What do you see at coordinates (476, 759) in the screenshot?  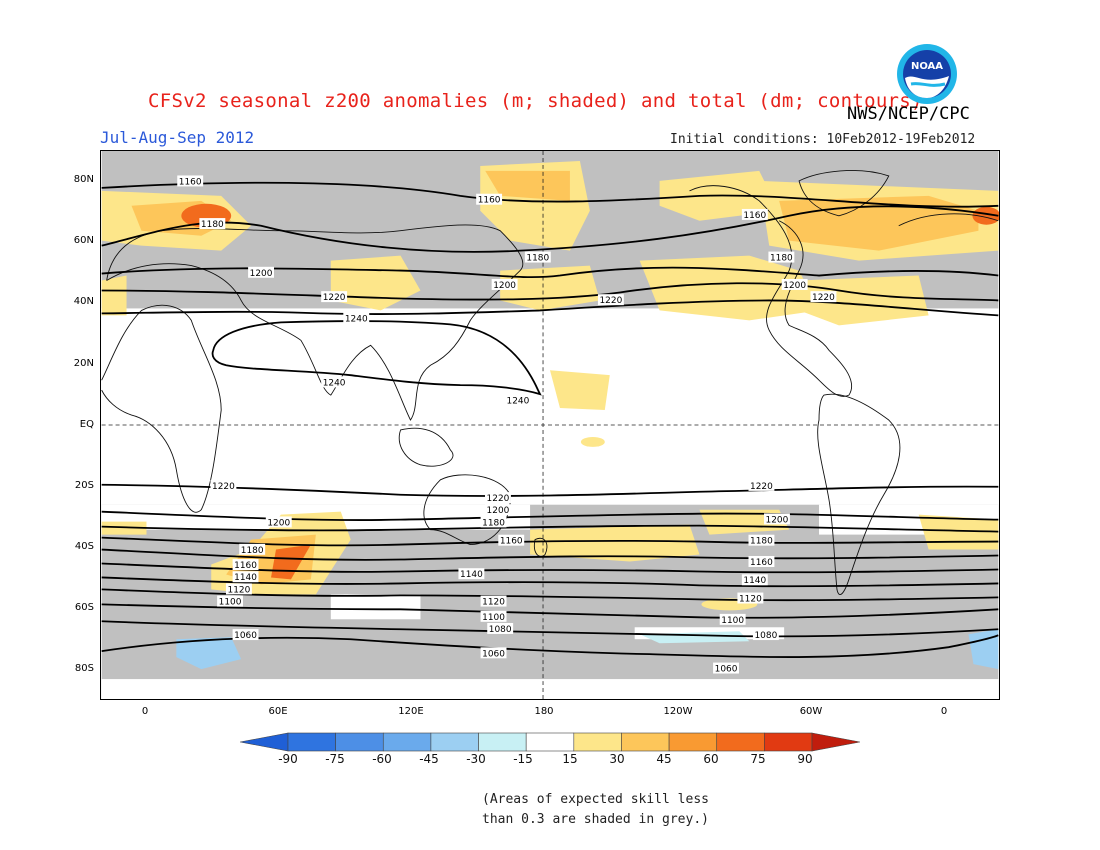 I see `colorbar-label: -30` at bounding box center [476, 759].